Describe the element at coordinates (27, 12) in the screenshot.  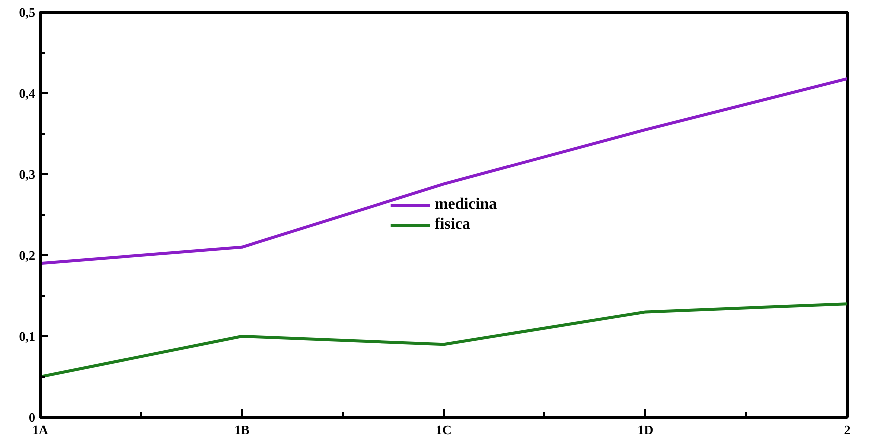
I see `y-tick-label: 0,5` at that location.